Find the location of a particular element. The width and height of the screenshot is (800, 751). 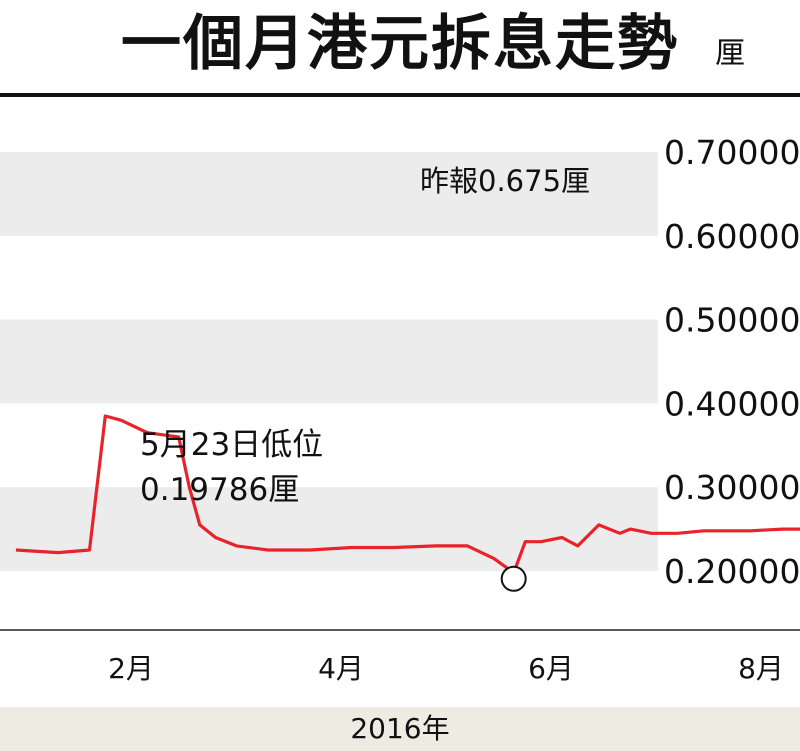

y-tick-label: 0.60000 is located at coordinates (732, 236).